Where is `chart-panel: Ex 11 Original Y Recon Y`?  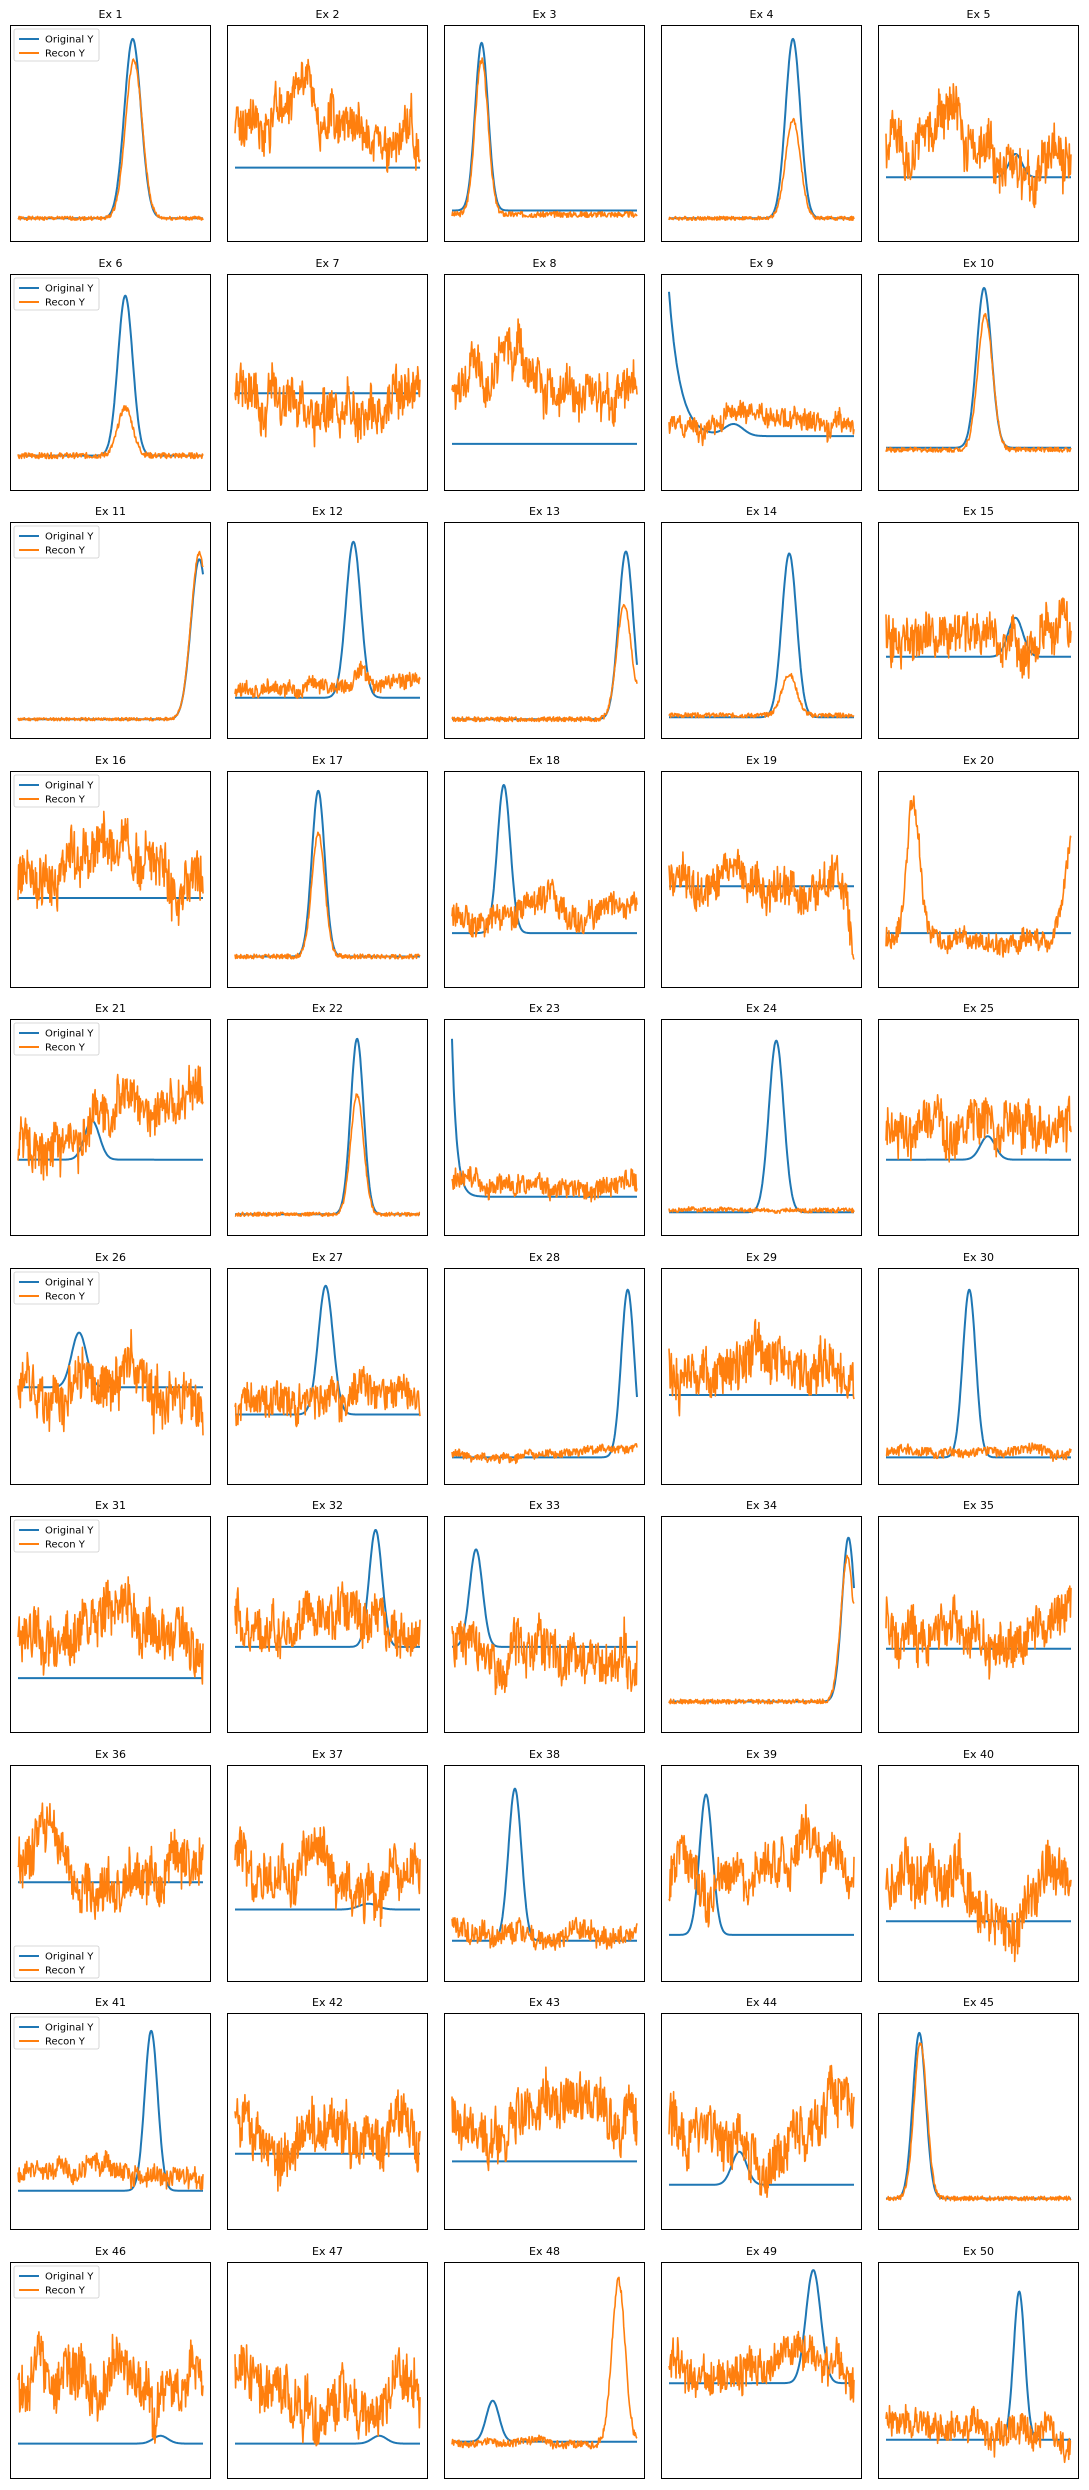 chart-panel: Ex 11 Original Y Recon Y is located at coordinates (110, 622).